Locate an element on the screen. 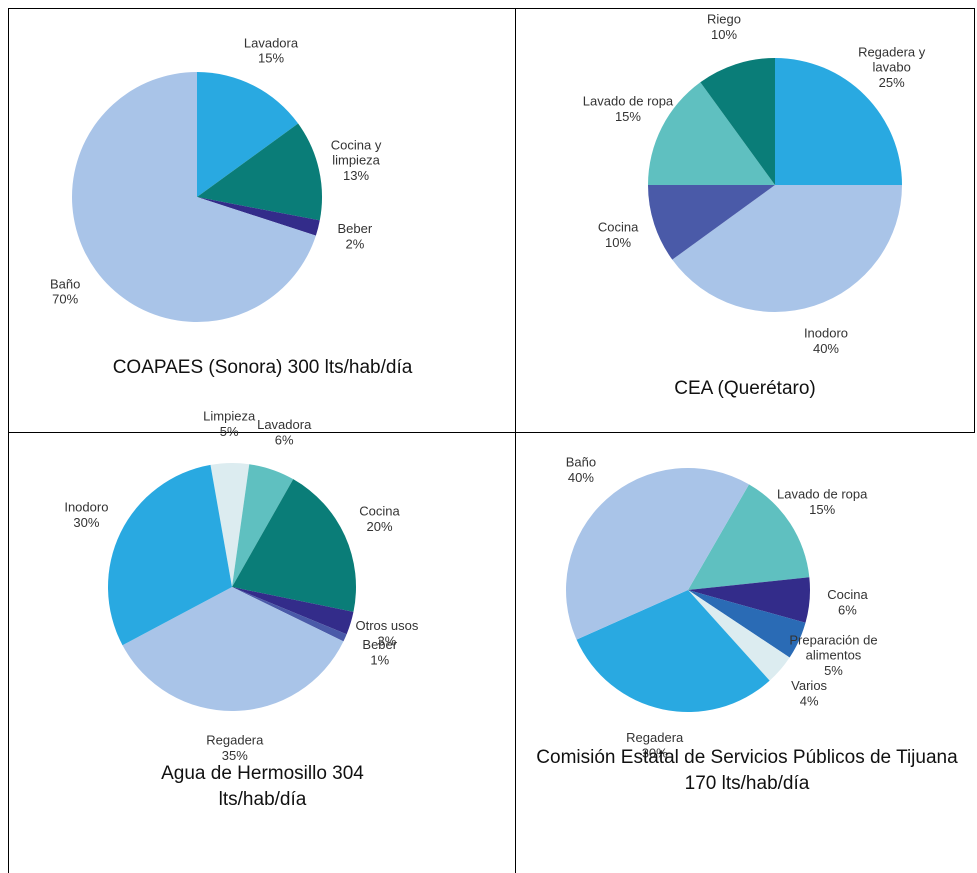 The height and width of the screenshot is (873, 977). slice-label-line: Regadera y is located at coordinates (892, 52).